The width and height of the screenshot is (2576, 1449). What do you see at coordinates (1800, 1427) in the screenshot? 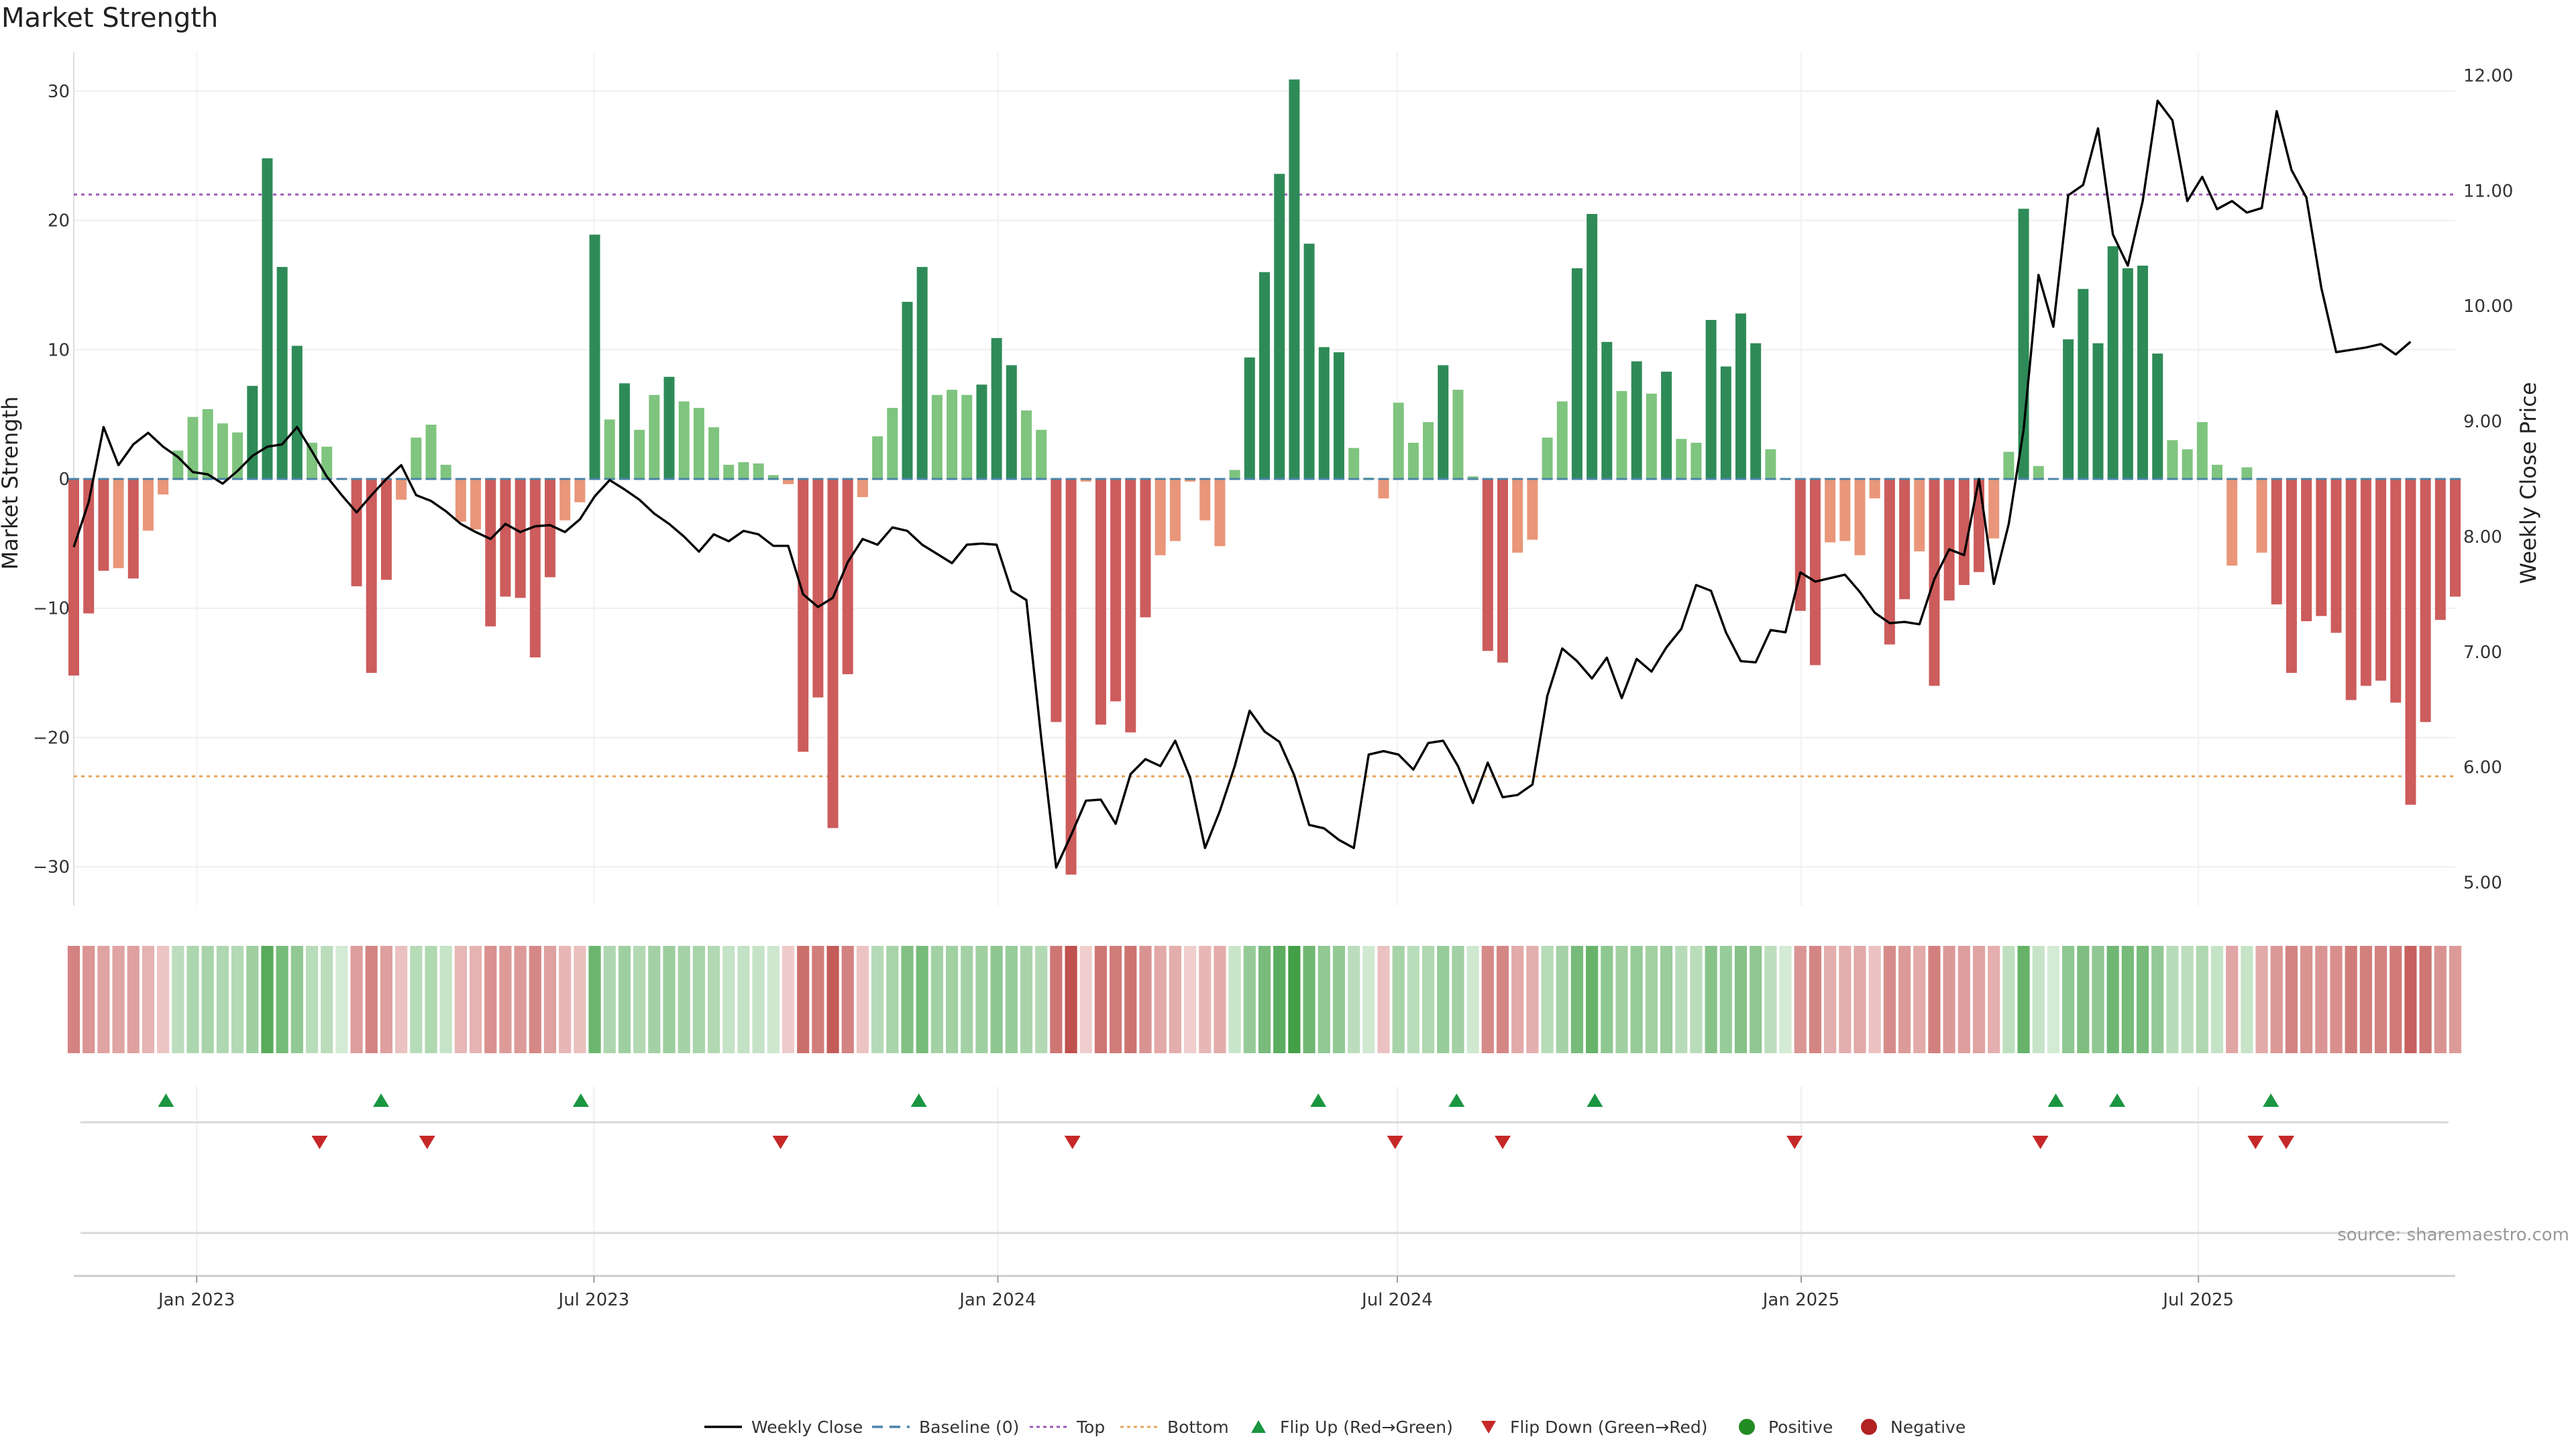
I see `legend-label: Positive` at bounding box center [1800, 1427].